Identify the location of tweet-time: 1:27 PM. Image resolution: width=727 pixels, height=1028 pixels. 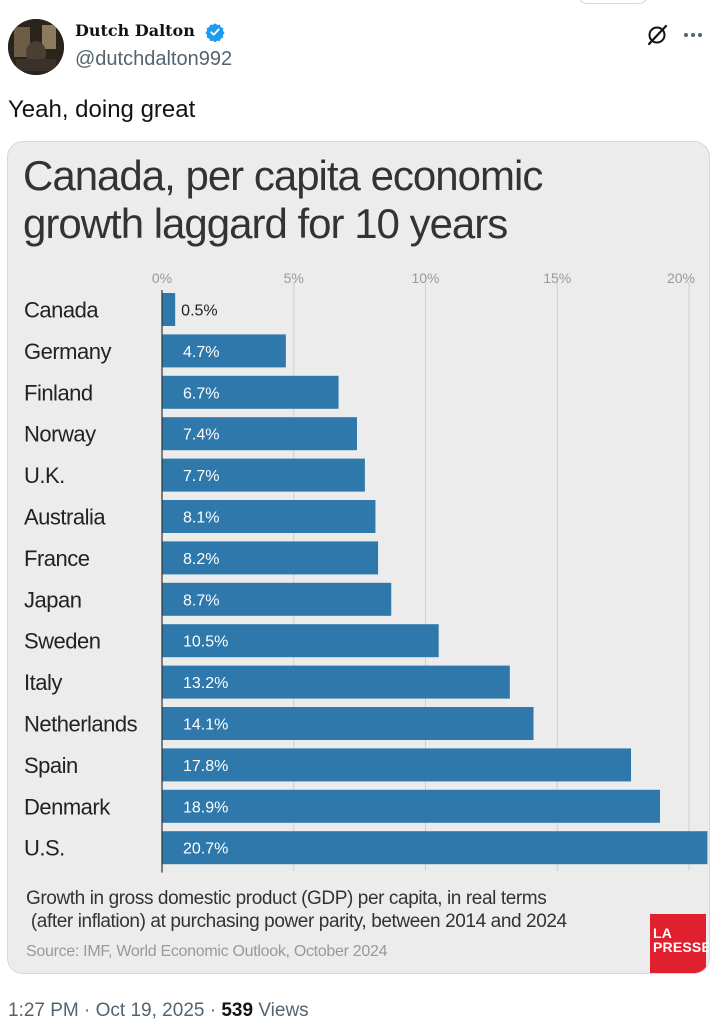
(43, 1010).